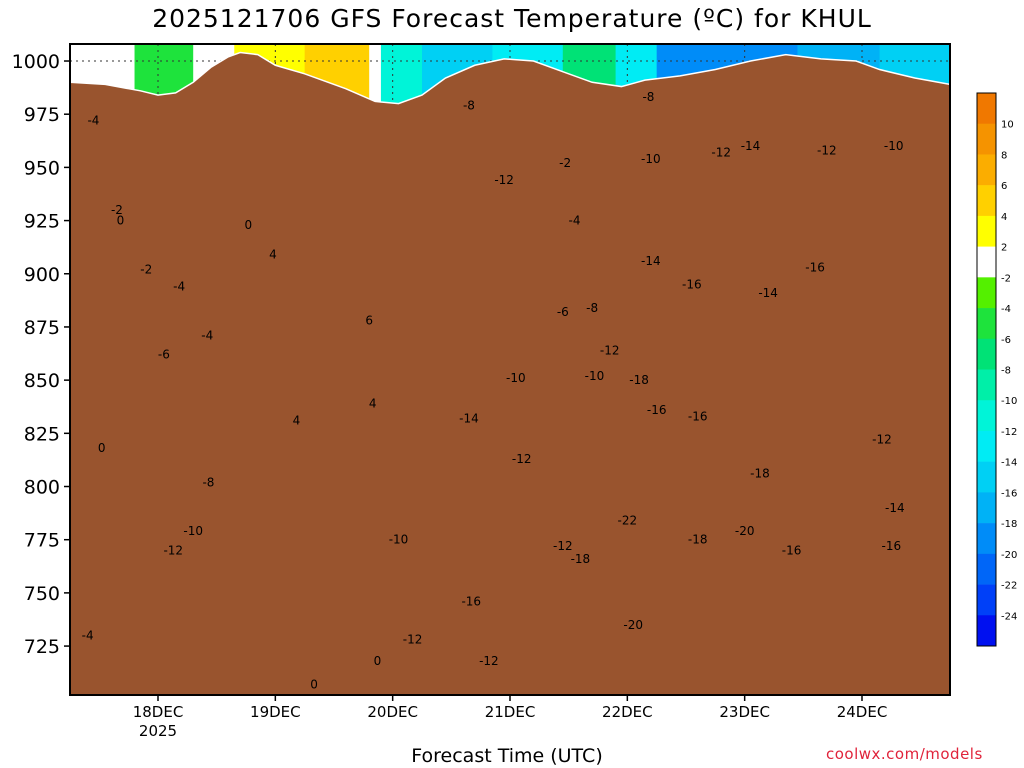  Describe the element at coordinates (610, 350) in the screenshot. I see `contour-label-32: -12` at that location.